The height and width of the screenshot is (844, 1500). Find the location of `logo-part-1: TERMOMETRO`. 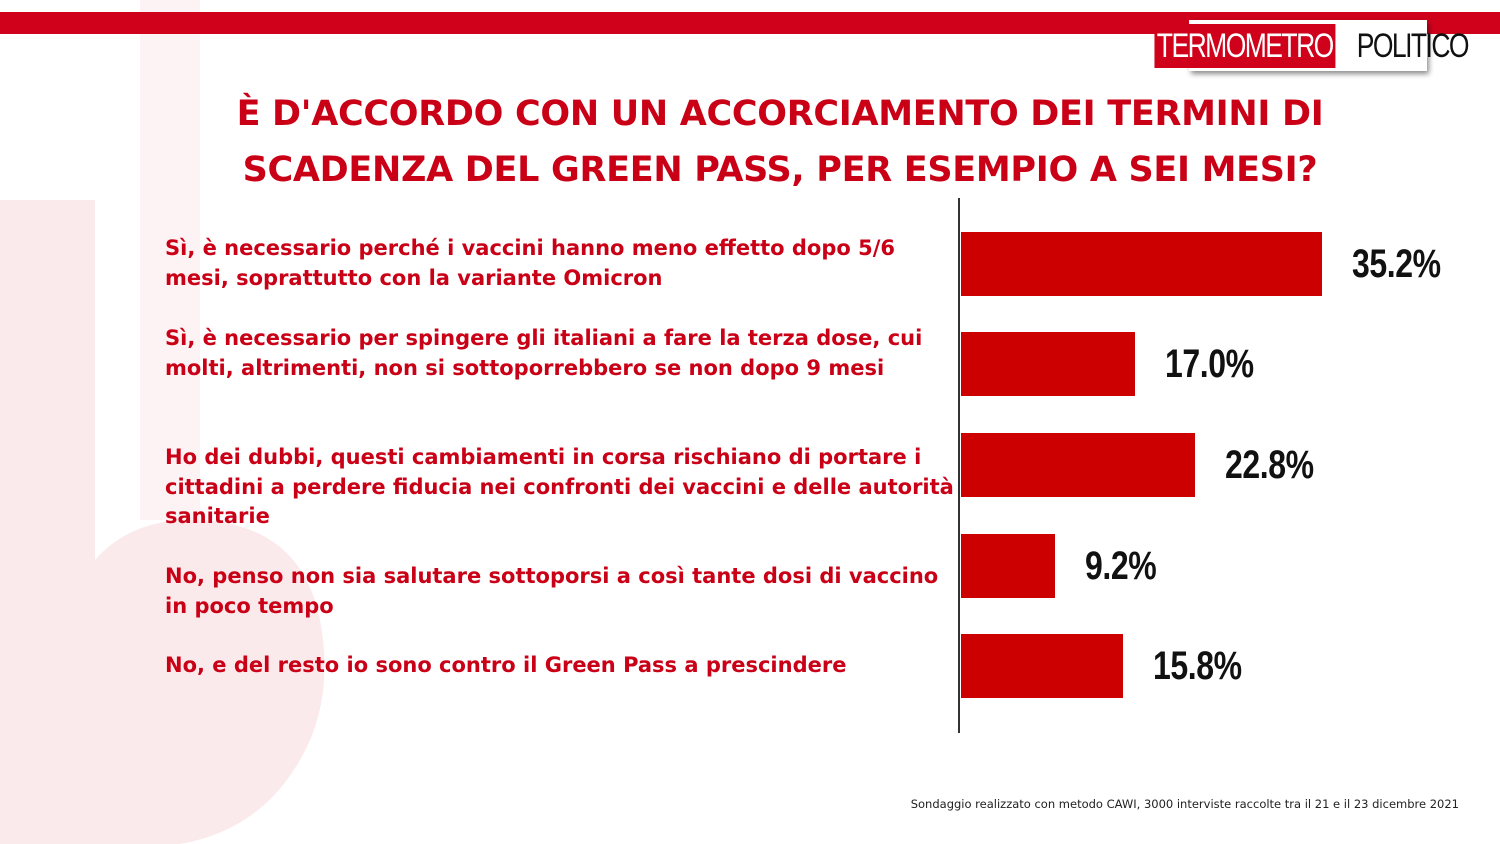

logo-part-1: TERMOMETRO is located at coordinates (1244, 45).